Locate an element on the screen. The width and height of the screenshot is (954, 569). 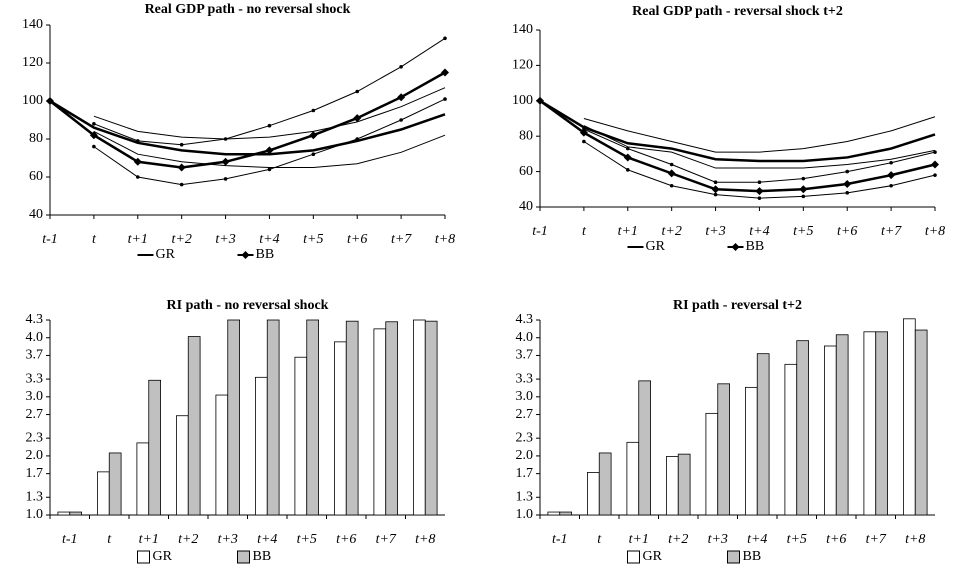
y-tick-label: 3.3 is located at coordinates (35, 378).